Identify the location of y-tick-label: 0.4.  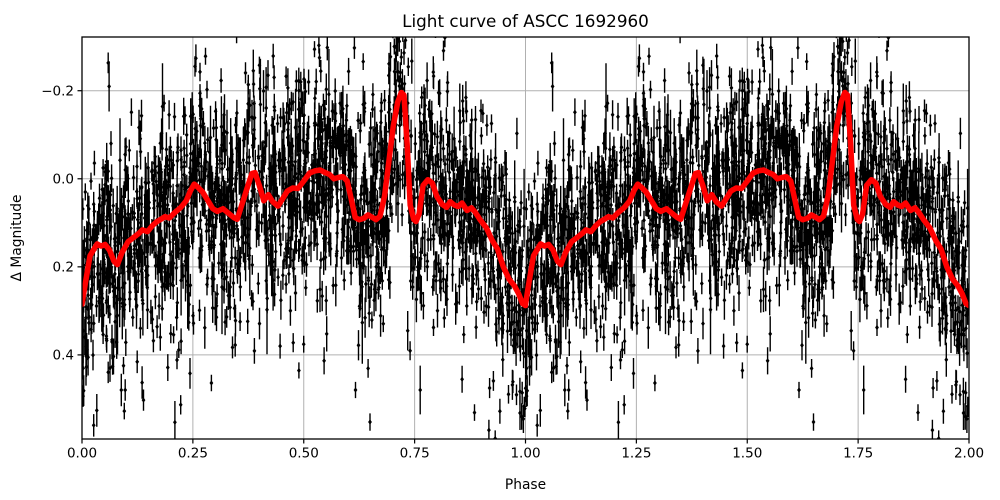
(63, 356).